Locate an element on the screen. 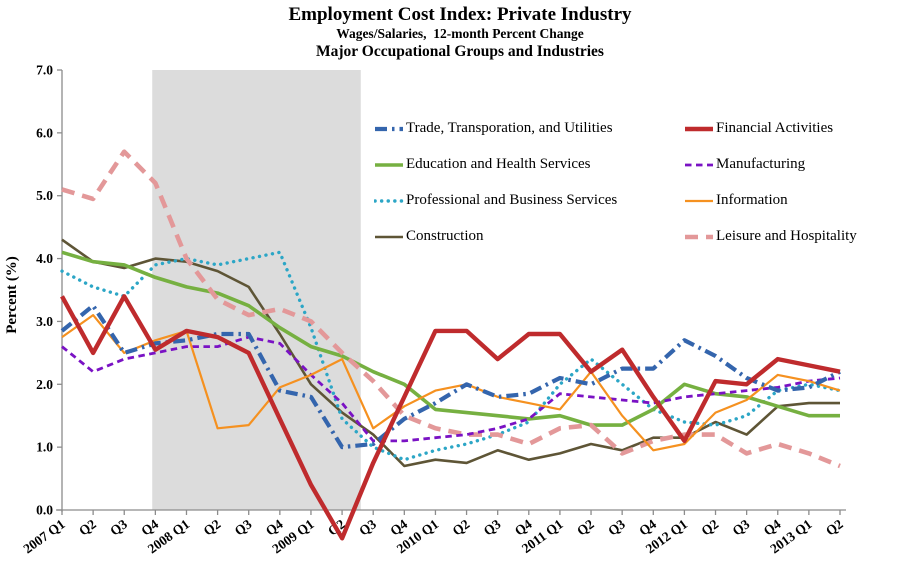 Image resolution: width=897 pixels, height=565 pixels. legend-marker-professional-and-business-services is located at coordinates (389, 200).